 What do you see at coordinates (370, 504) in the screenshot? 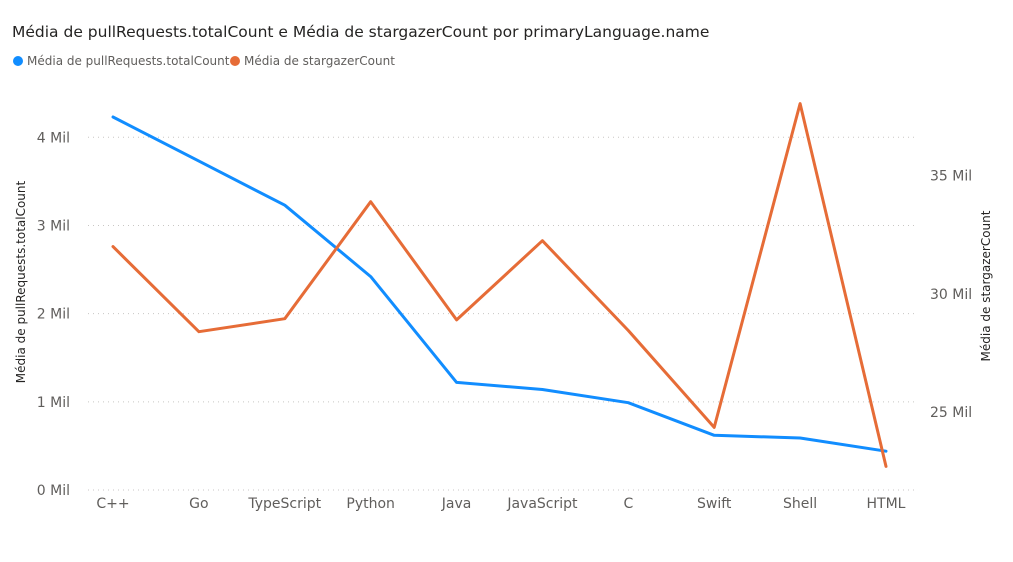
I see `x-tick-label: Python` at bounding box center [370, 504].